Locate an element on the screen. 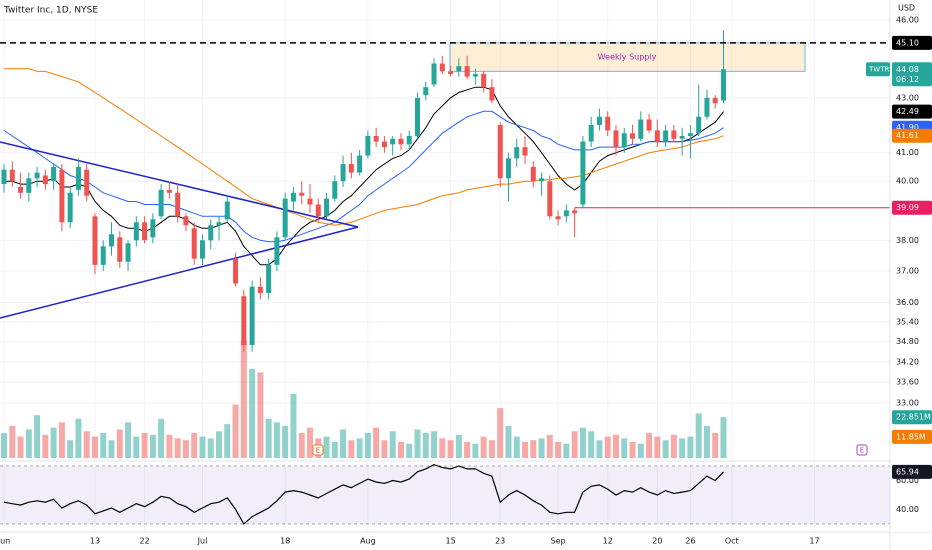 This screenshot has height=550, width=932. volume-tag: 22.851M is located at coordinates (913, 417).